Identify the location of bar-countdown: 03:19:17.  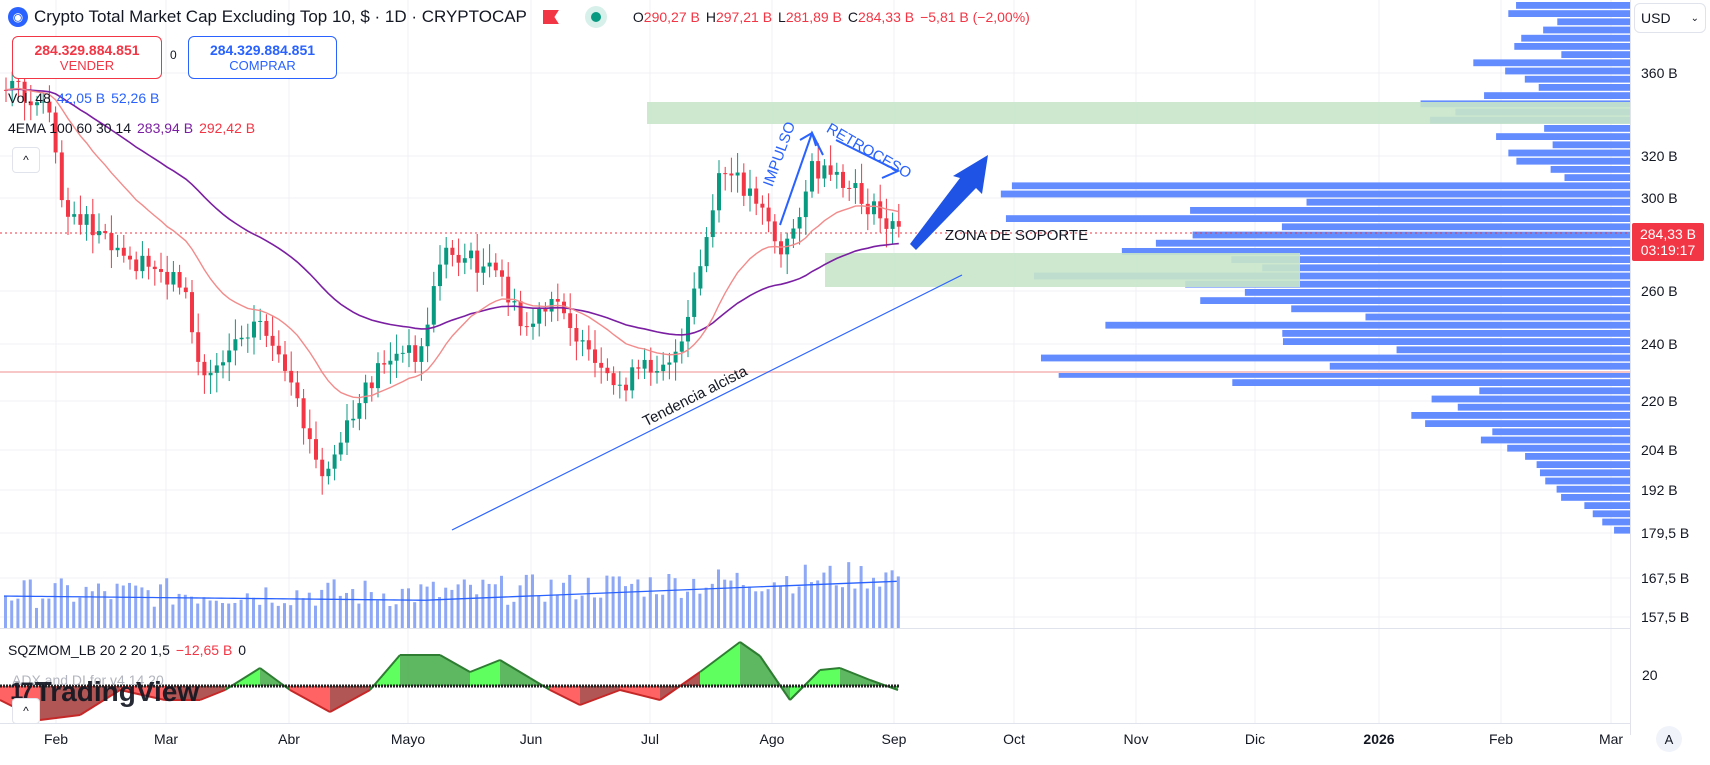
(1668, 250).